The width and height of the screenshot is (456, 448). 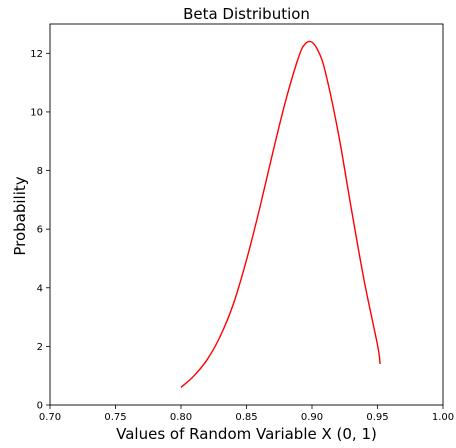 I want to click on chart-title: Beta Distribution, so click(x=246, y=14).